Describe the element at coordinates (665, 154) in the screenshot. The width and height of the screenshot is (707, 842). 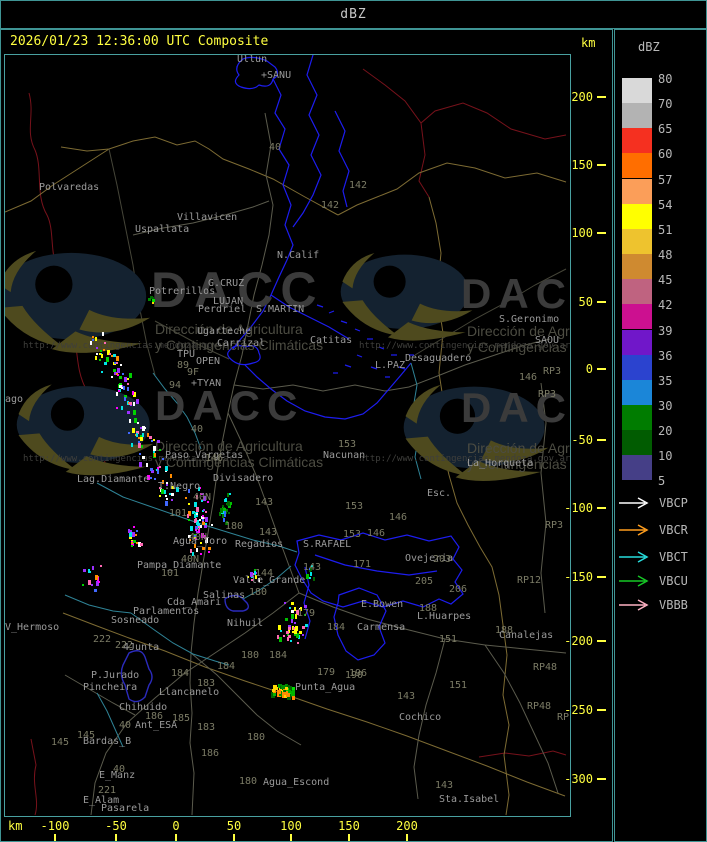
I see `scale-value-label: 60` at that location.